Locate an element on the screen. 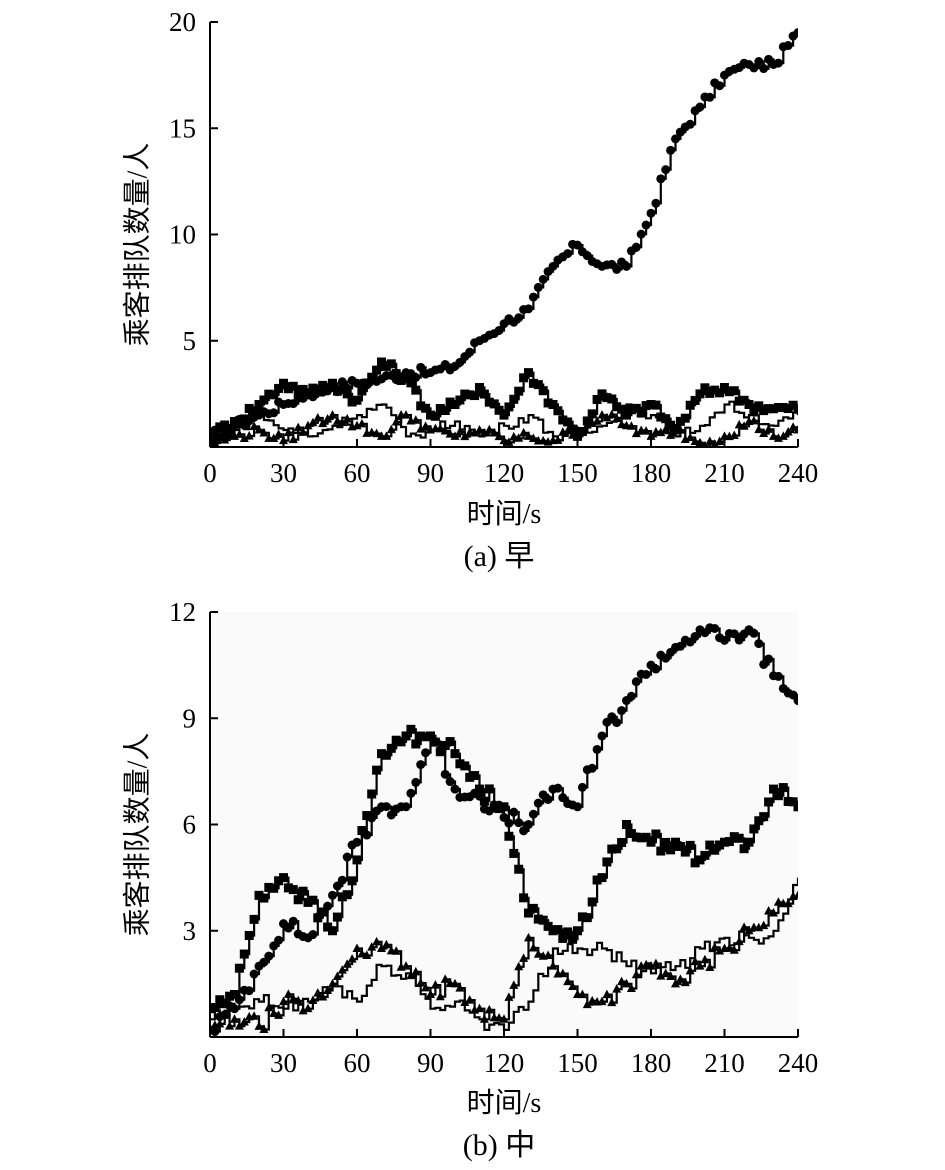 The width and height of the screenshot is (945, 1170). x-tick-label: 120 is located at coordinates (504, 473).